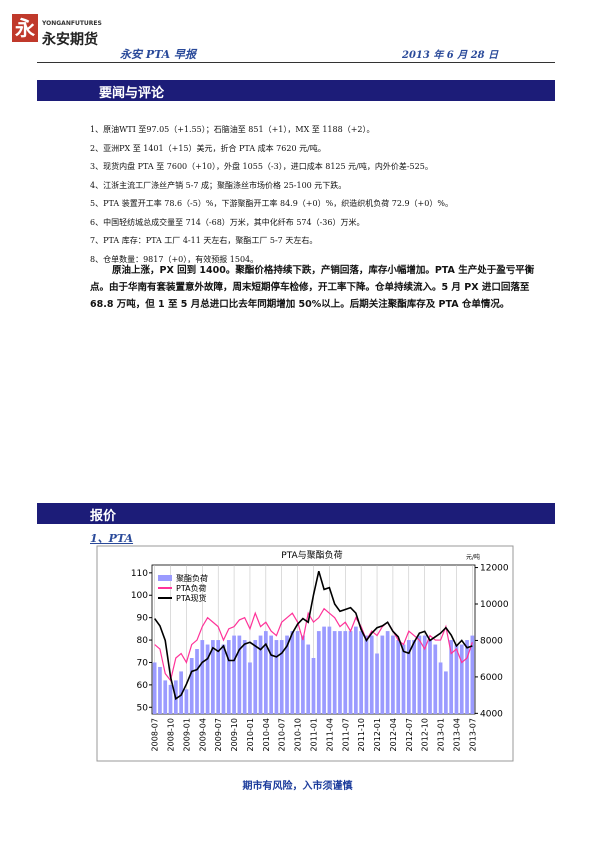 The height and width of the screenshot is (842, 595). I want to click on news-item: 8、仓单数量：9817（+0），有效预报 1504。, so click(174, 259).